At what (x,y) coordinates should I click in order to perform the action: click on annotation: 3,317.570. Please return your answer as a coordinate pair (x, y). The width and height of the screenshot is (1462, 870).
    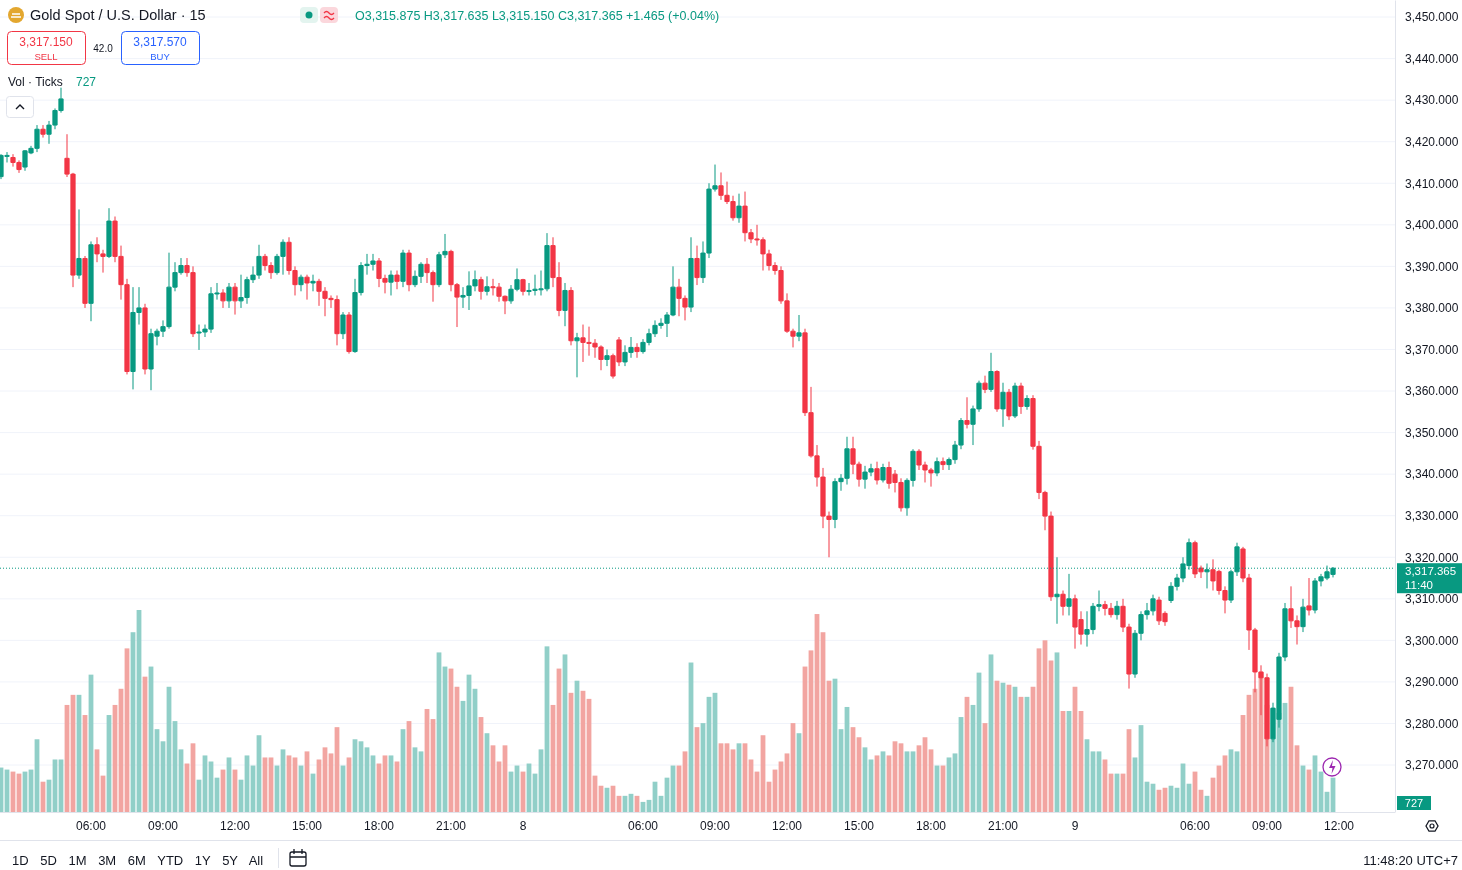
    Looking at the image, I should click on (160, 42).